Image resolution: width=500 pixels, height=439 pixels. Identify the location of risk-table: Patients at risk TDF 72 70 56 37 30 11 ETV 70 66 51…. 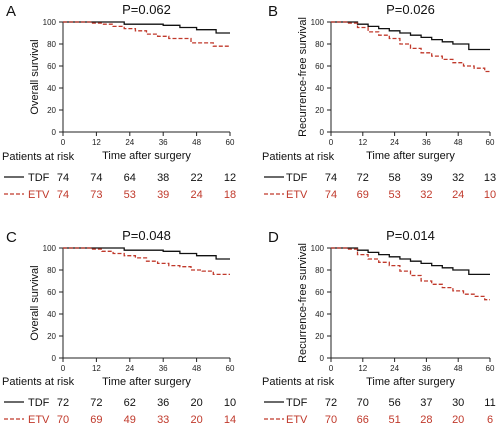
(379, 401).